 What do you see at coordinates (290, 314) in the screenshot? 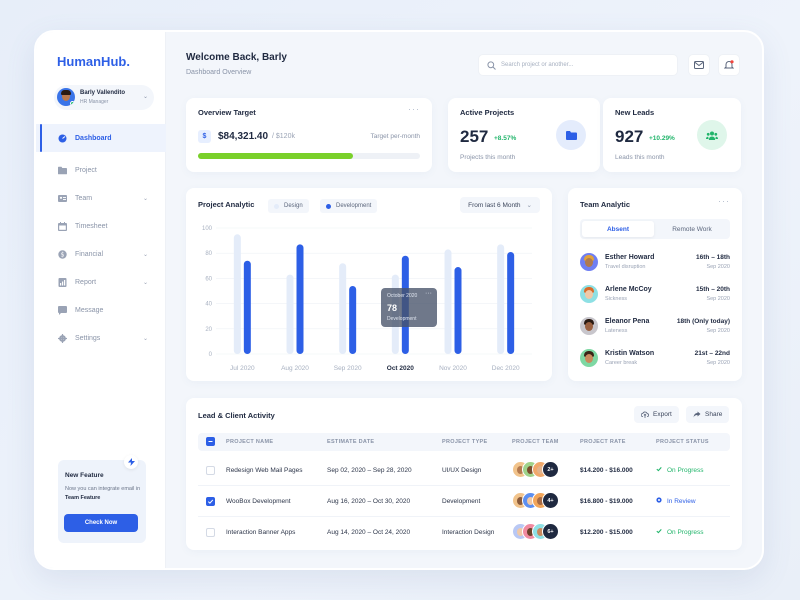
I see `bar-design-aug-2020` at bounding box center [290, 314].